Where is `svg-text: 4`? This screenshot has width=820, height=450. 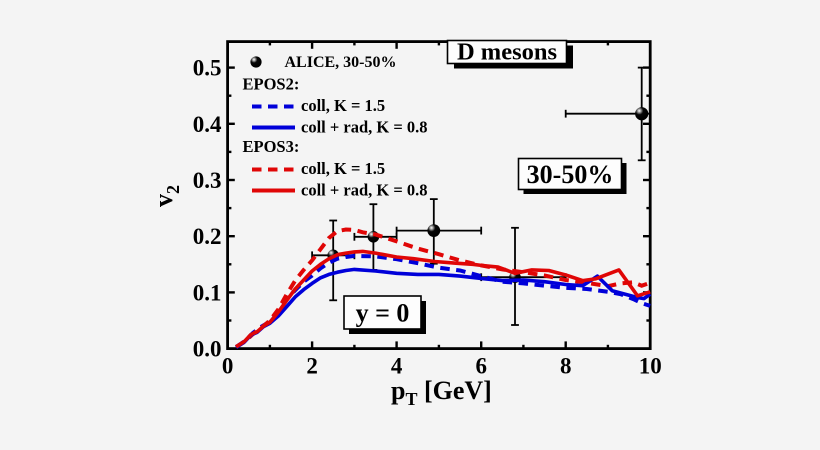
svg-text: 4 is located at coordinates (397, 366).